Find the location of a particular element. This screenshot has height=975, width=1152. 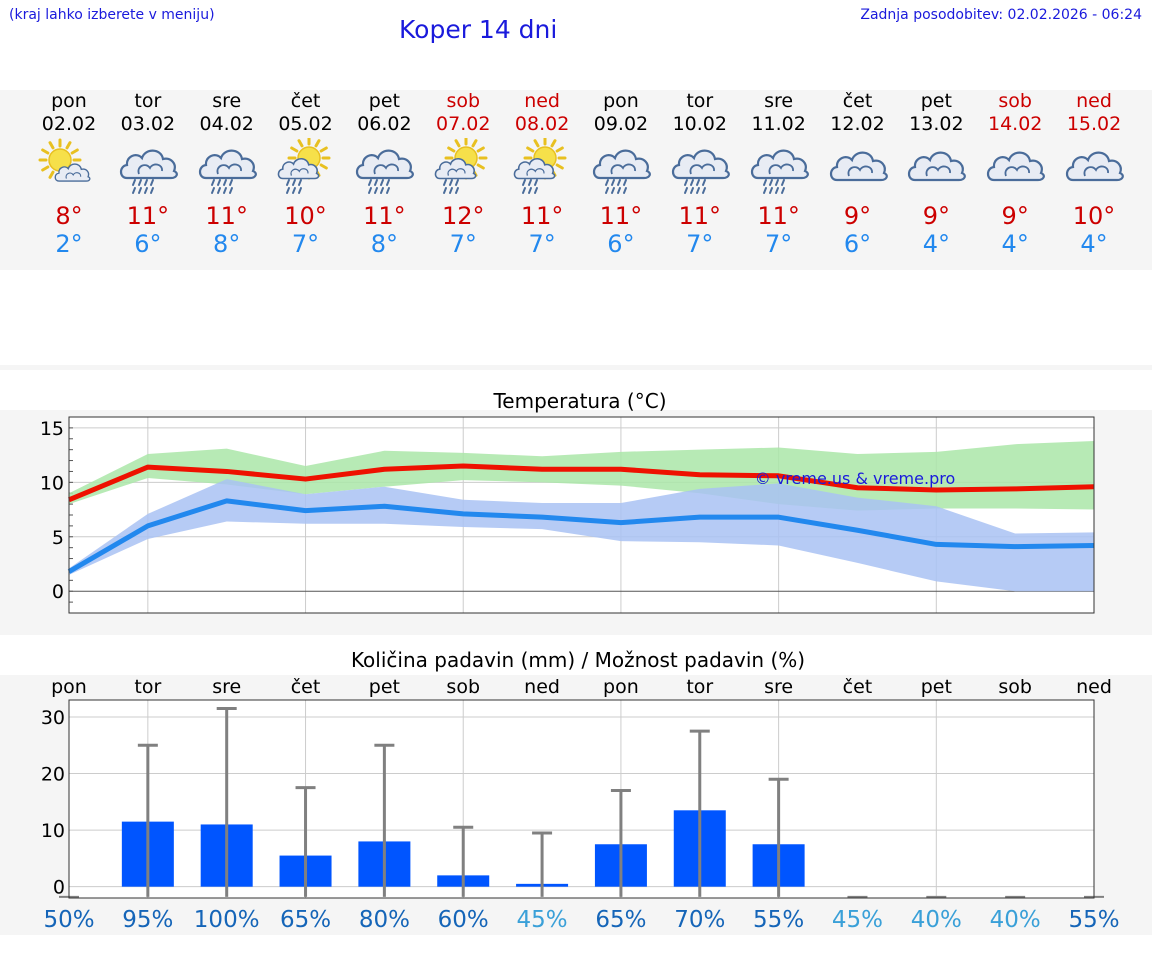

forecast-day: sob 07.02 12° 7° is located at coordinates (463, 174).